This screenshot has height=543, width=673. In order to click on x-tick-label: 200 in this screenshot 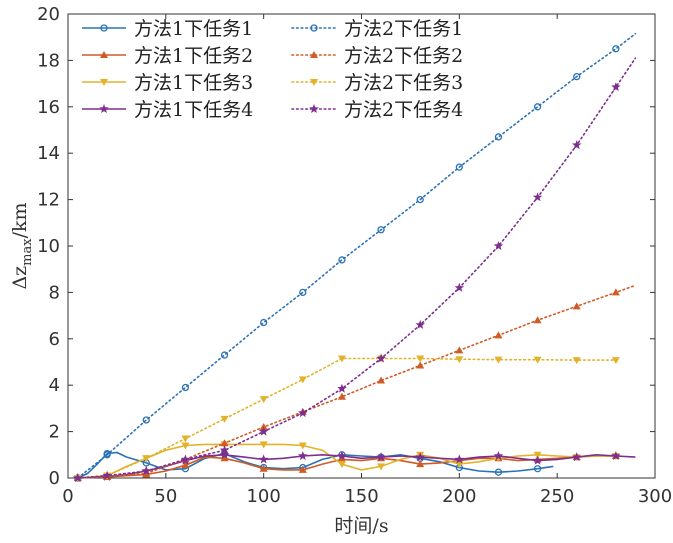, I will do `click(459, 496)`.